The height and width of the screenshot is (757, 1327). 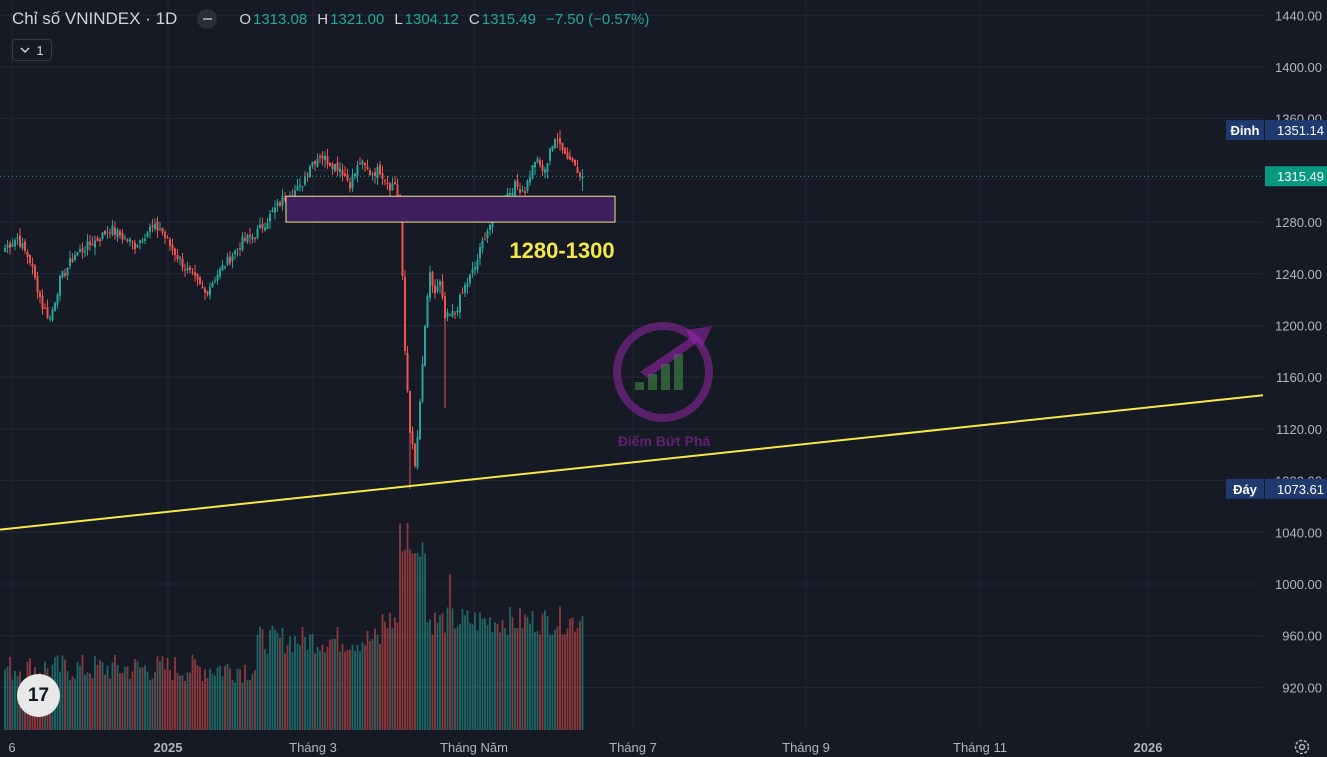 I want to click on volume-bars, so click(x=294, y=626).